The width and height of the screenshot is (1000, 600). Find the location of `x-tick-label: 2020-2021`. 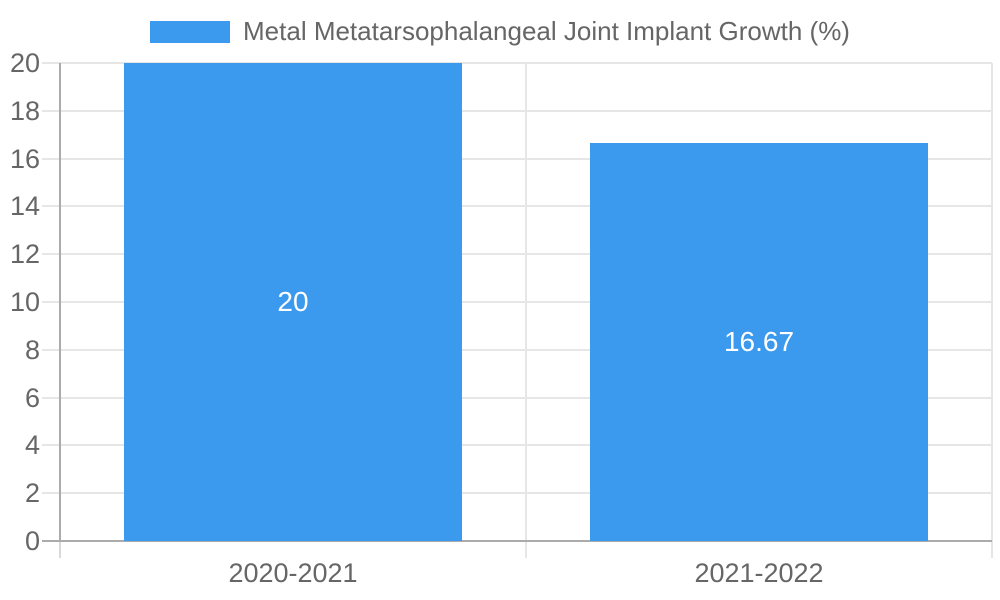

x-tick-label: 2020-2021 is located at coordinates (293, 573).